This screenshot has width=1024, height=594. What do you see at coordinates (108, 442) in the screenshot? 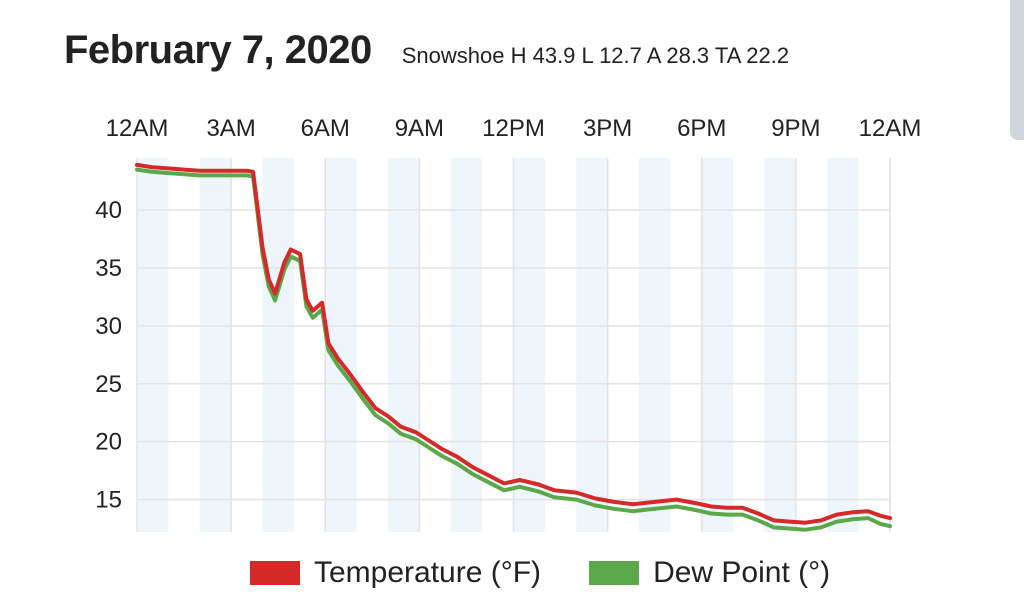
I see `y-tick-label: 20` at bounding box center [108, 442].